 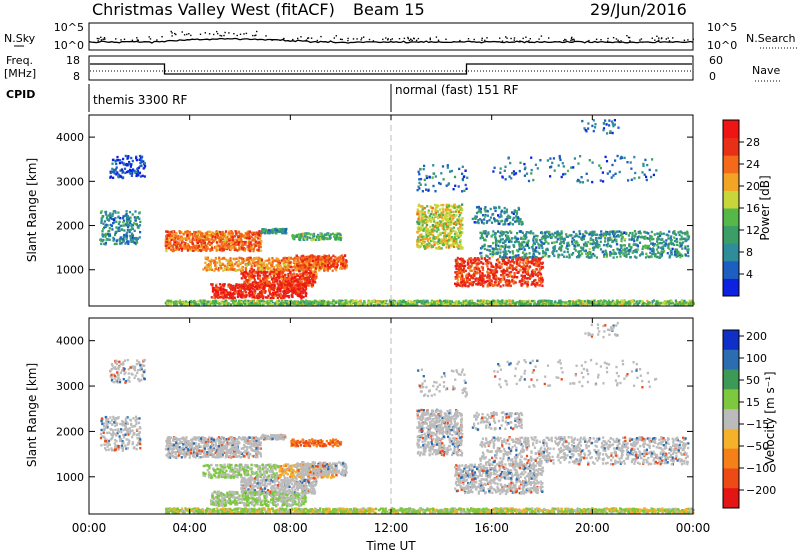 I want to click on freq-tick-bottom: 8, so click(x=76, y=76).